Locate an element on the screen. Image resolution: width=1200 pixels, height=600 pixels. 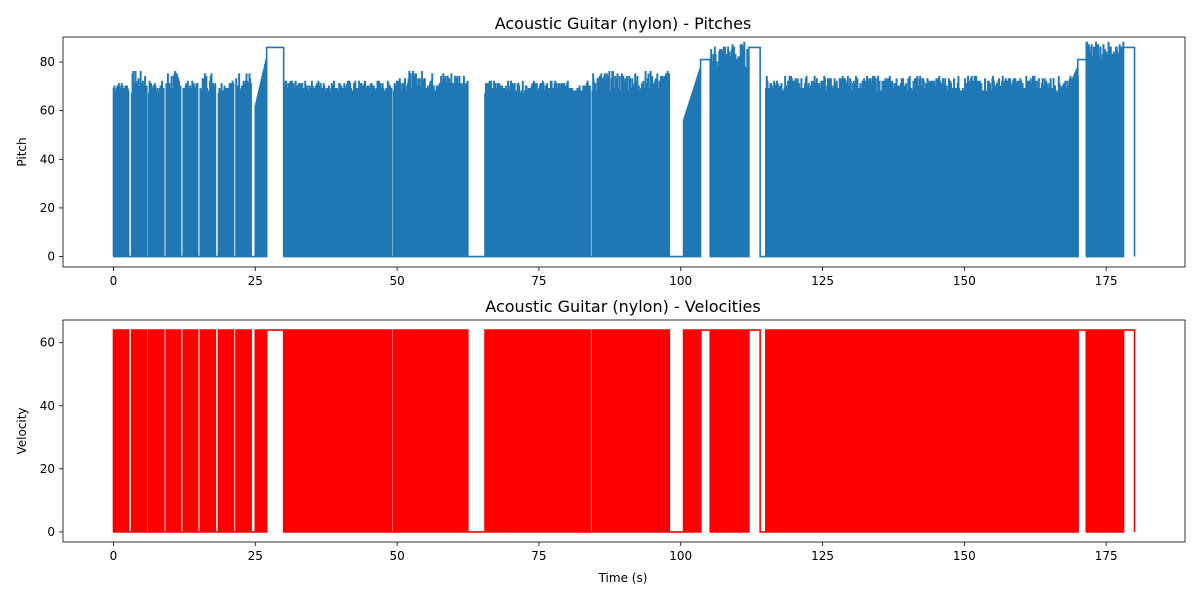
pitch-x-tick-label: 25 is located at coordinates (255, 281).